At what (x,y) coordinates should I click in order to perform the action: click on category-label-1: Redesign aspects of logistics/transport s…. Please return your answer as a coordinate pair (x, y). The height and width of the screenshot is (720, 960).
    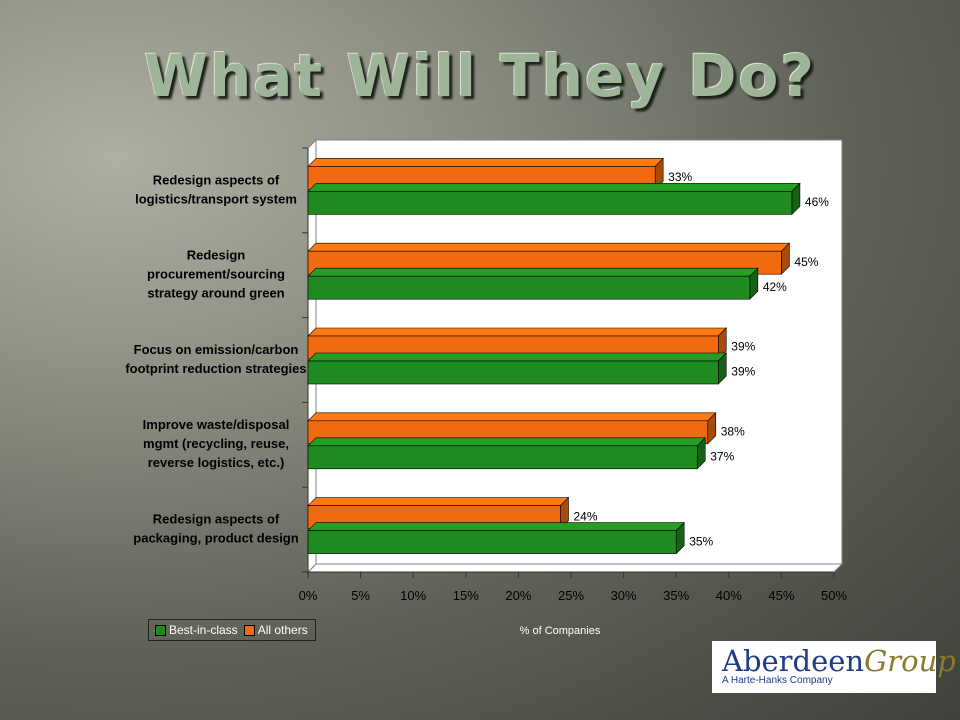
    Looking at the image, I should click on (216, 189).